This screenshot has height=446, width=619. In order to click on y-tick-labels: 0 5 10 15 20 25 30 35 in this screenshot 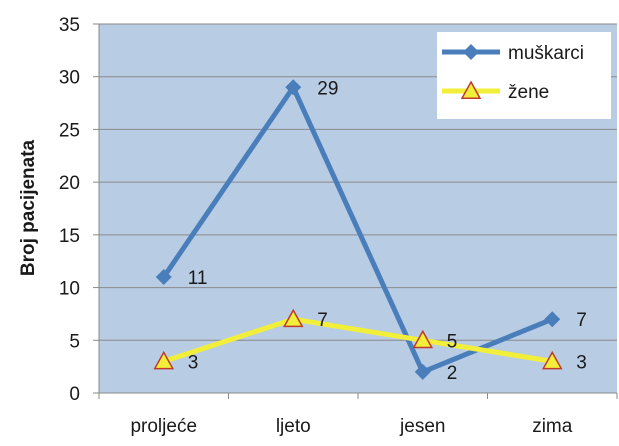, I will do `click(69, 210)`.